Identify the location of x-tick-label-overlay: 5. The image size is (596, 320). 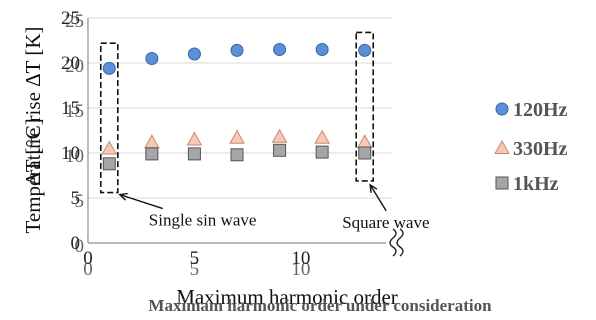
(195, 269).